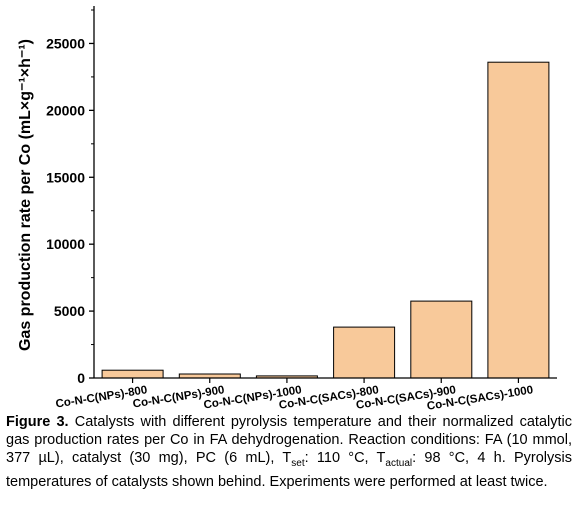 The height and width of the screenshot is (512, 580). What do you see at coordinates (65, 110) in the screenshot?
I see `y-tick-label: 20000` at bounding box center [65, 110].